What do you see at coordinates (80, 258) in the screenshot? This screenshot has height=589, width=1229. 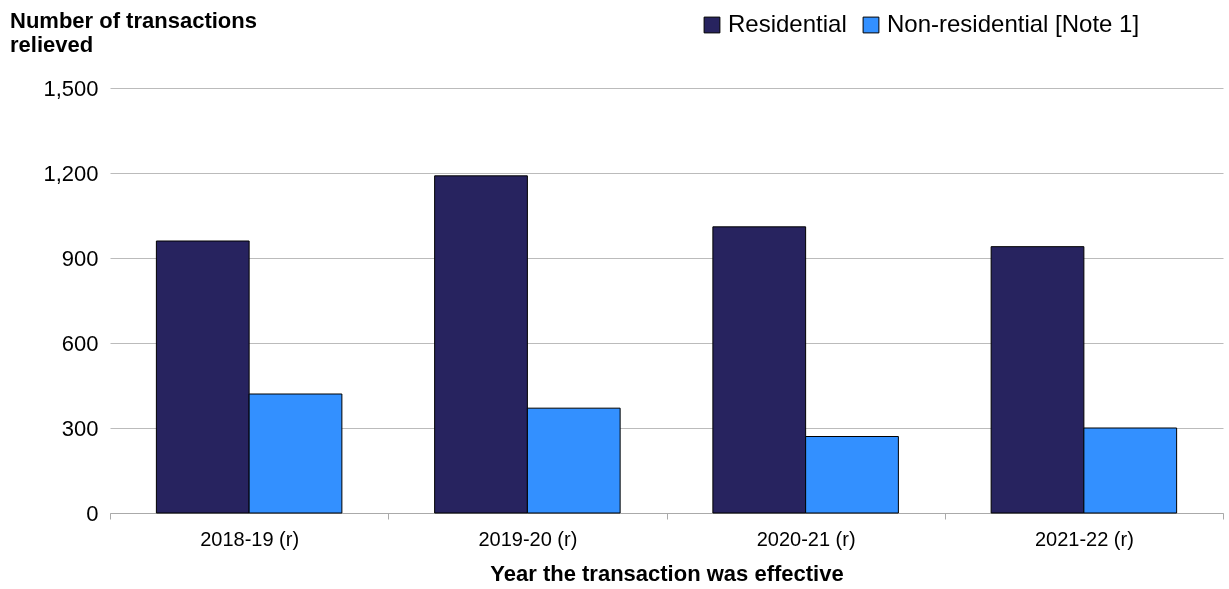 I see `y-tick-label: 900` at bounding box center [80, 258].